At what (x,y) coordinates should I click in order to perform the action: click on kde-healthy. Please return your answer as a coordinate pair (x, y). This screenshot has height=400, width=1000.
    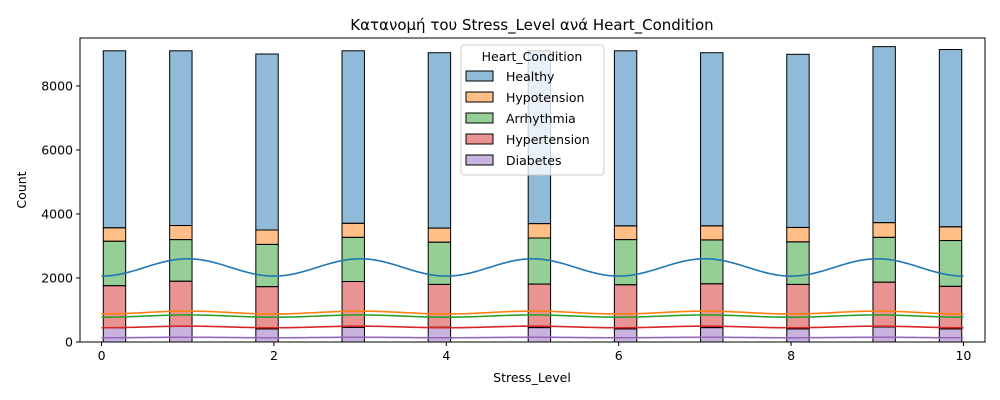
    Looking at the image, I should click on (532, 267).